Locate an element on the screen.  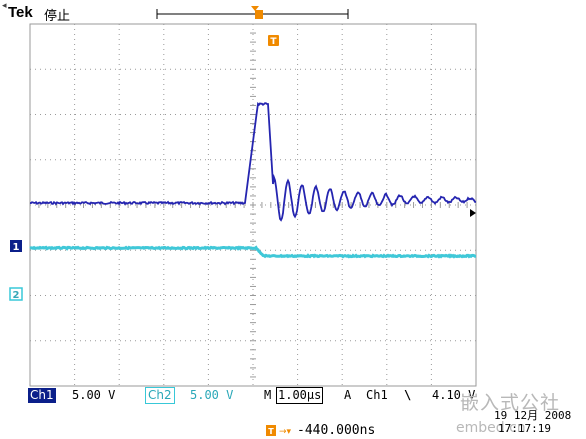
ch1-scale: 5.00 V is located at coordinates (94, 395).